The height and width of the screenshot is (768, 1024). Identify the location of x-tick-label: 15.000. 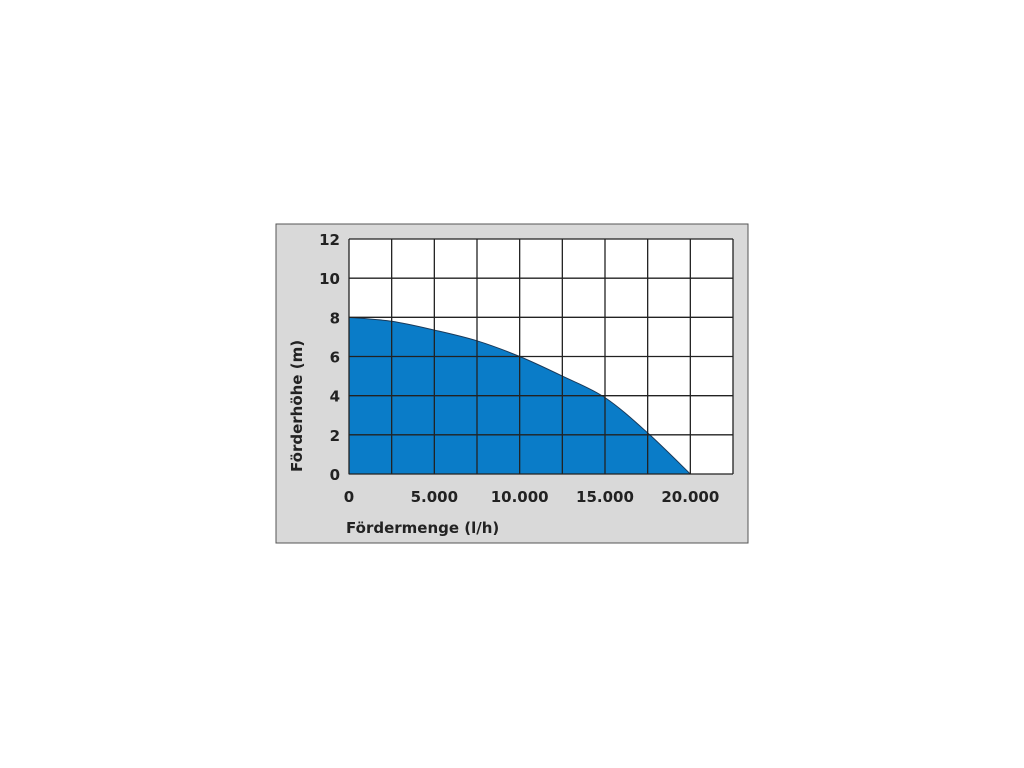
(605, 497).